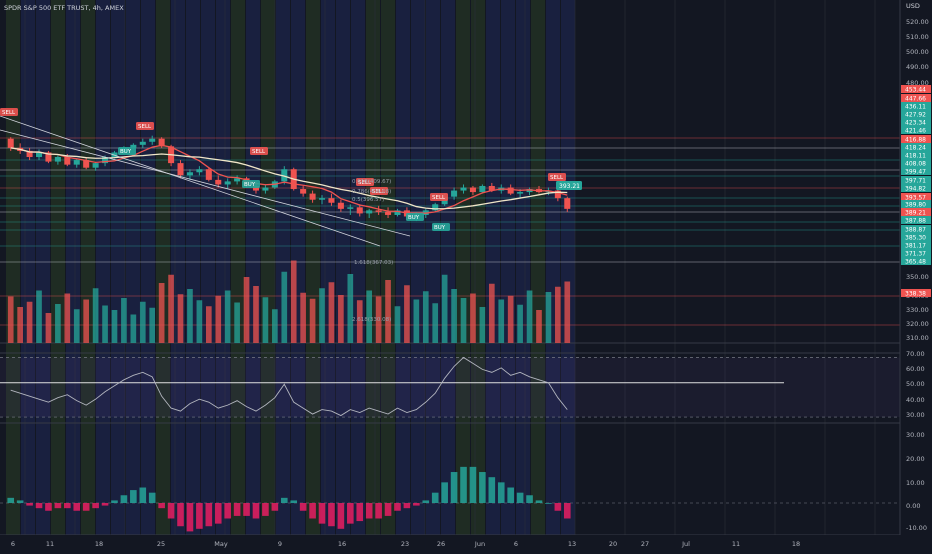  I want to click on time-tick-label: 26, so click(441, 544).